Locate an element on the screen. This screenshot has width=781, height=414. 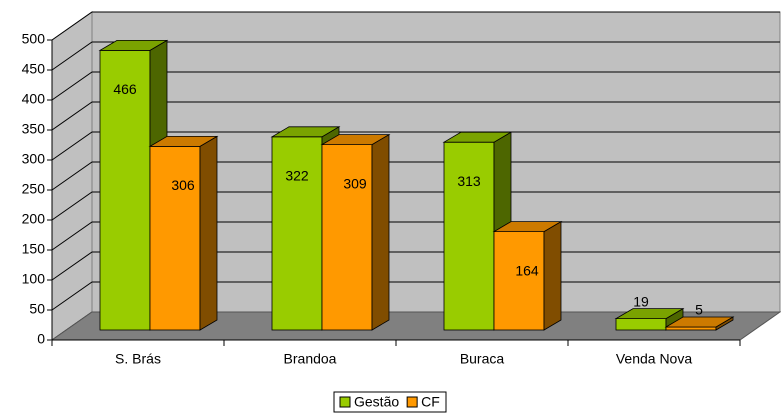
y-tick-label: 250 is located at coordinates (34, 189).